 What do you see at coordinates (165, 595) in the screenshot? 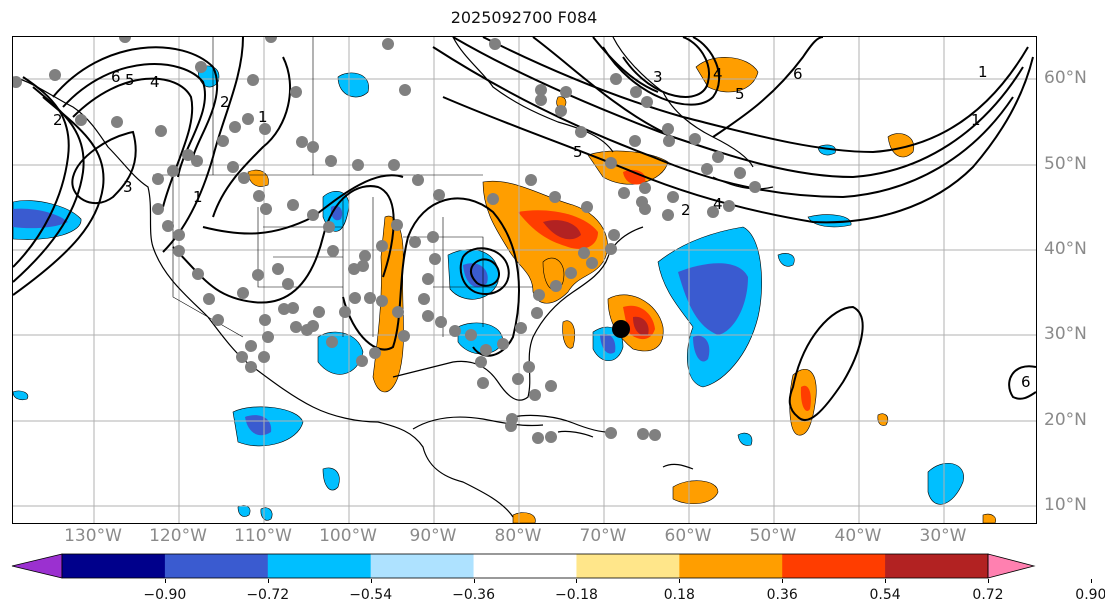
I see `colorbar-tick-label: −0.90` at bounding box center [165, 595].